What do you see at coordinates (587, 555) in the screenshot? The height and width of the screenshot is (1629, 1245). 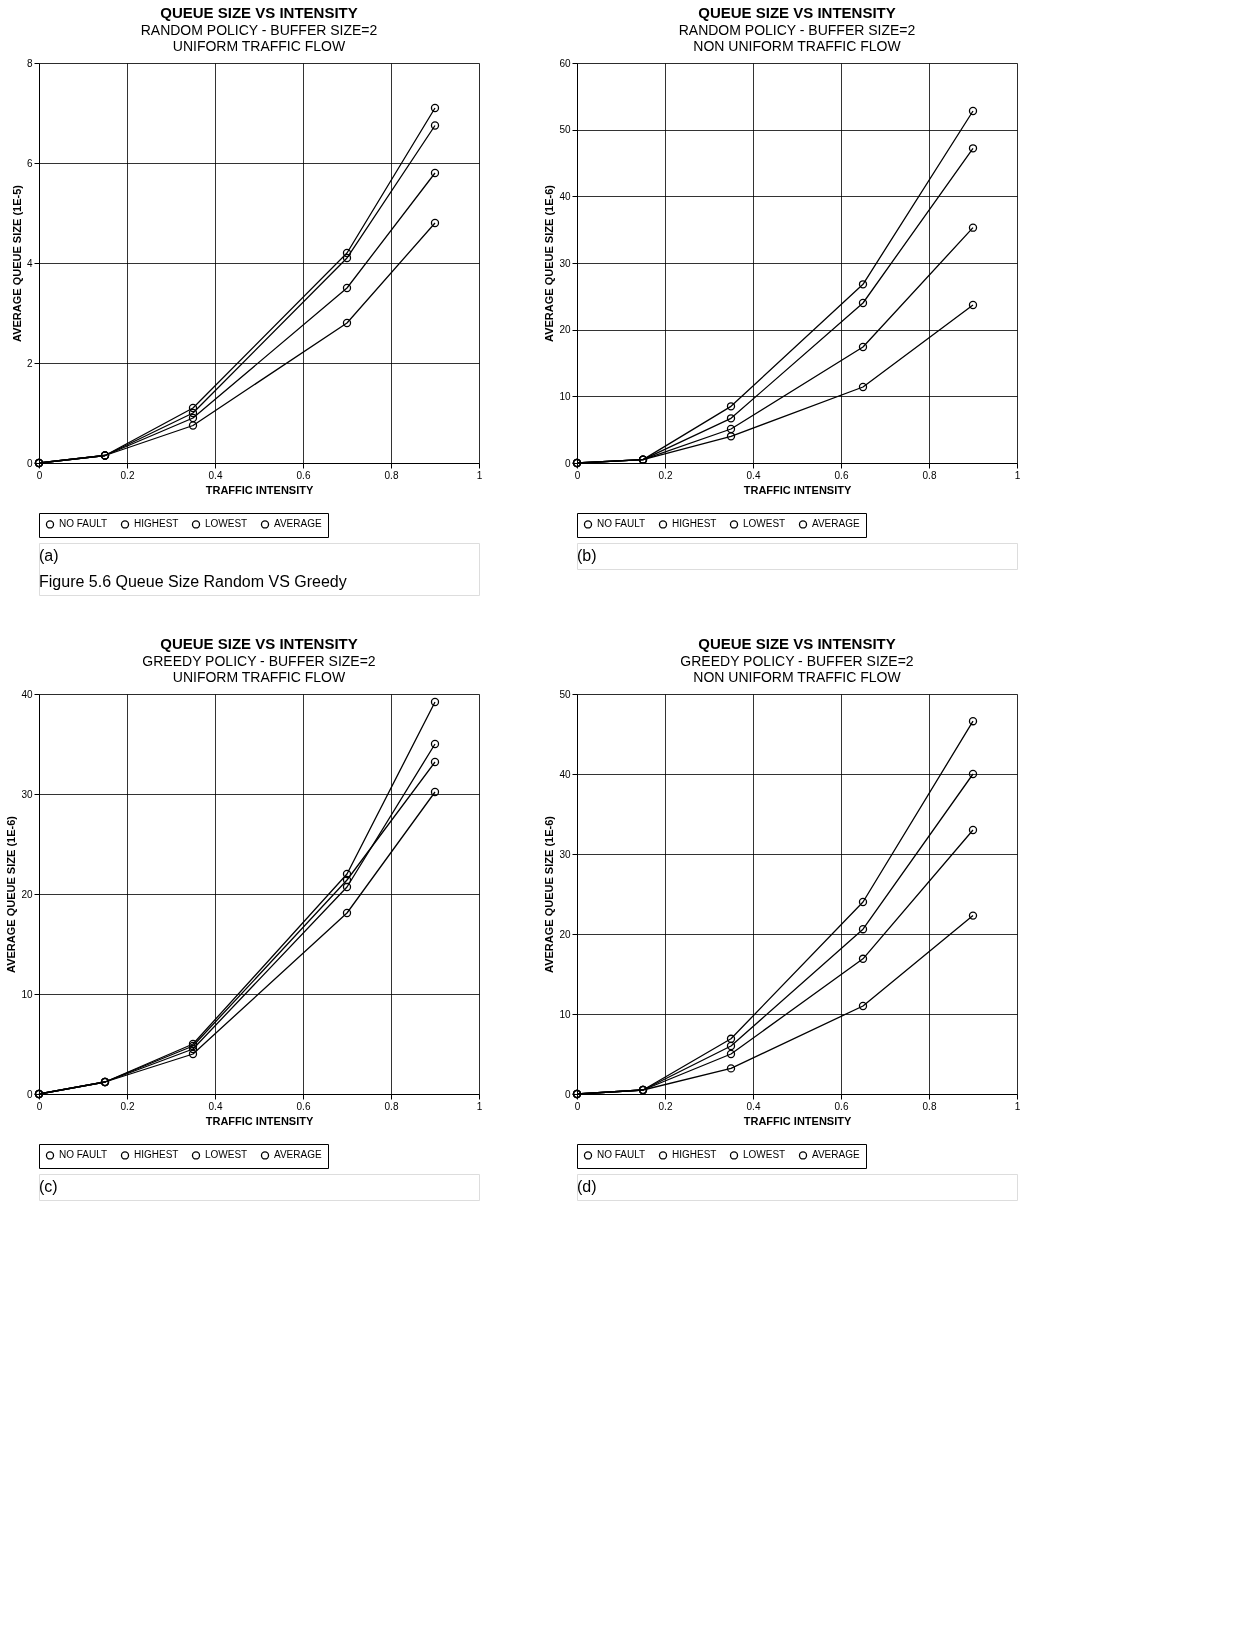 I see `text: (b)` at bounding box center [587, 555].